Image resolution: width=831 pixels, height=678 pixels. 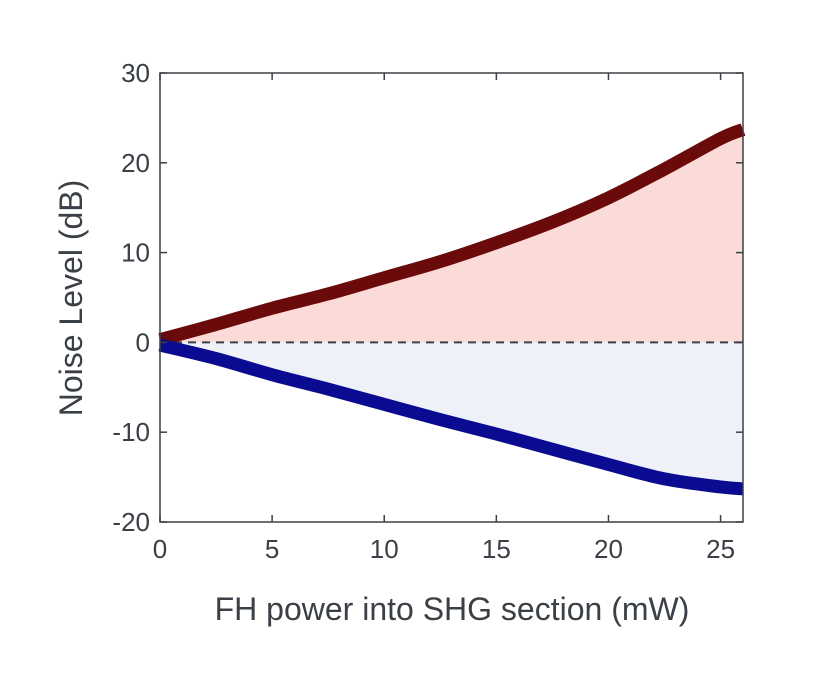 I want to click on x-tick-label: 10, so click(x=384, y=549).